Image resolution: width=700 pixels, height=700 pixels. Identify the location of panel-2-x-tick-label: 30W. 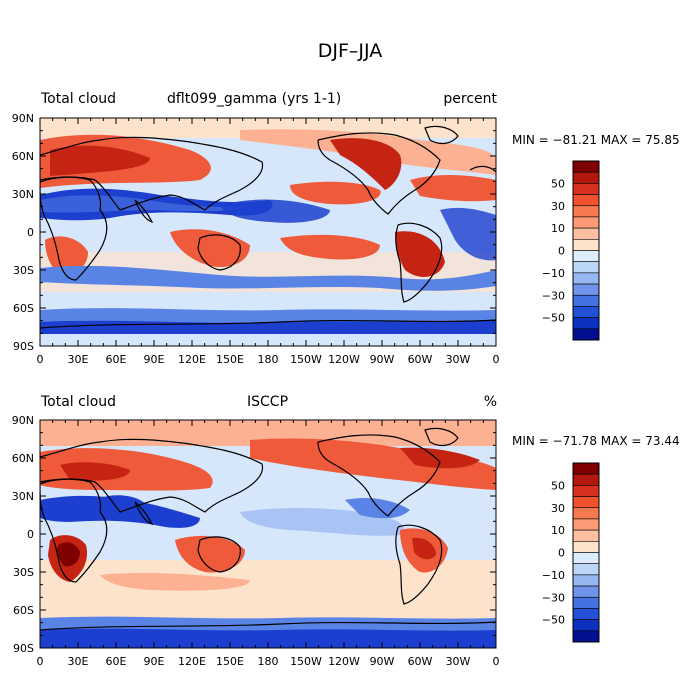
(458, 661).